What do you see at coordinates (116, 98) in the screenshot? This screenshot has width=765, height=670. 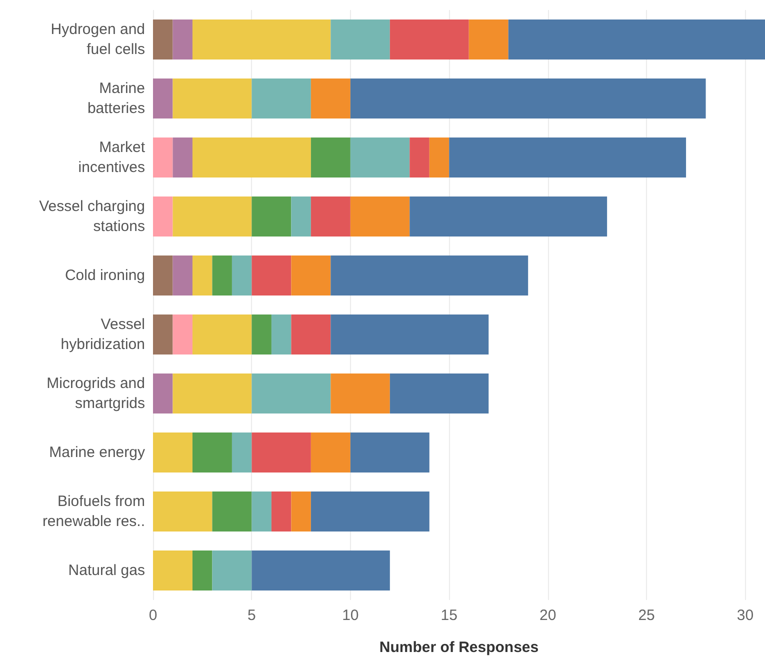 I see `y-tick-label: Marine batteries` at bounding box center [116, 98].